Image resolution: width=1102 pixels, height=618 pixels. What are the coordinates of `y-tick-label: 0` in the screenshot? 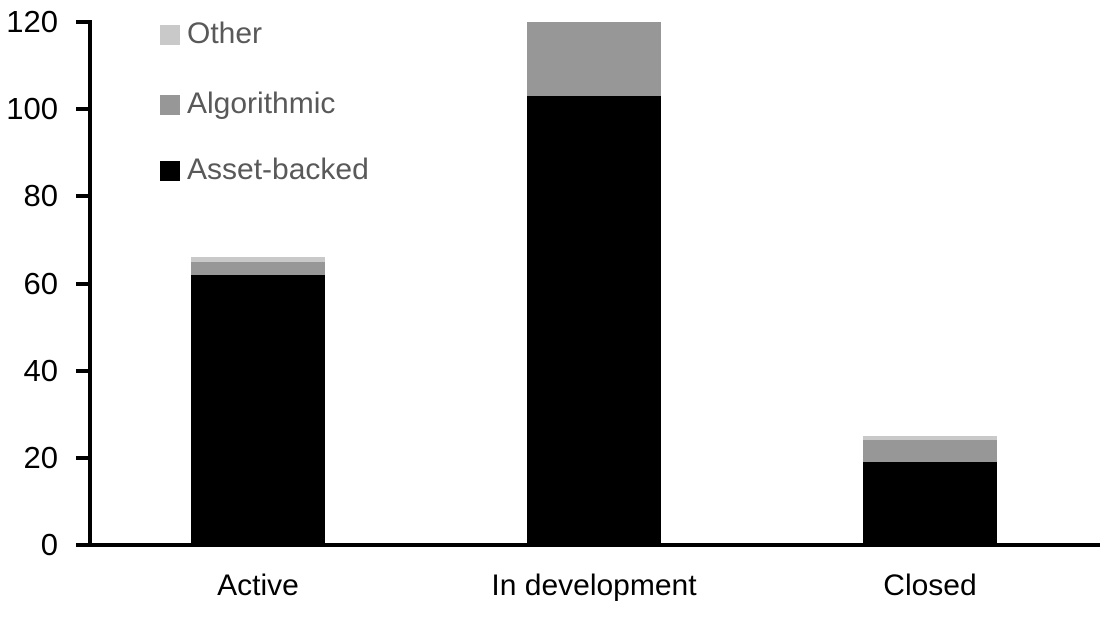 It's located at (49, 544).